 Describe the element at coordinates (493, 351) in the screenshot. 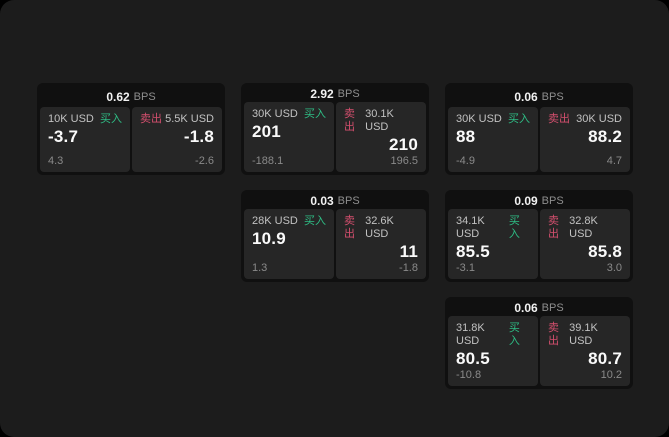

I see `buy-panel: 31.8K USD 买入 80.5 -10.8` at that location.